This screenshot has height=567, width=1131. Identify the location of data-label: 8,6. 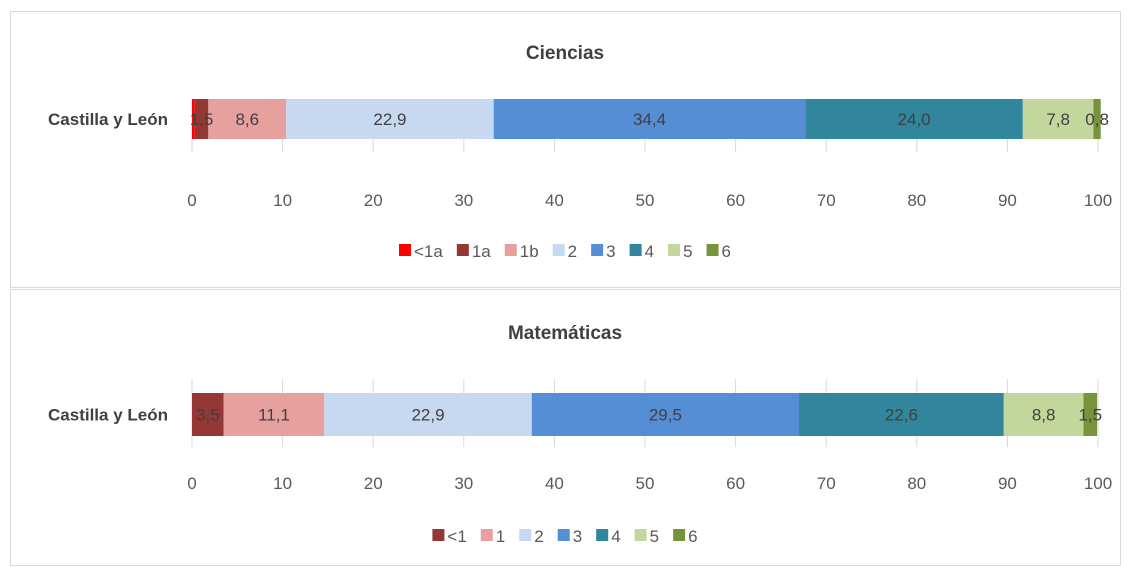
(247, 119).